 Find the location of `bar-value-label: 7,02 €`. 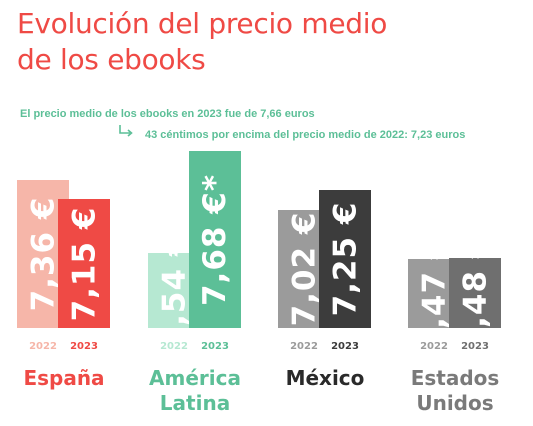

bar-value-label: 7,02 € is located at coordinates (304, 269).